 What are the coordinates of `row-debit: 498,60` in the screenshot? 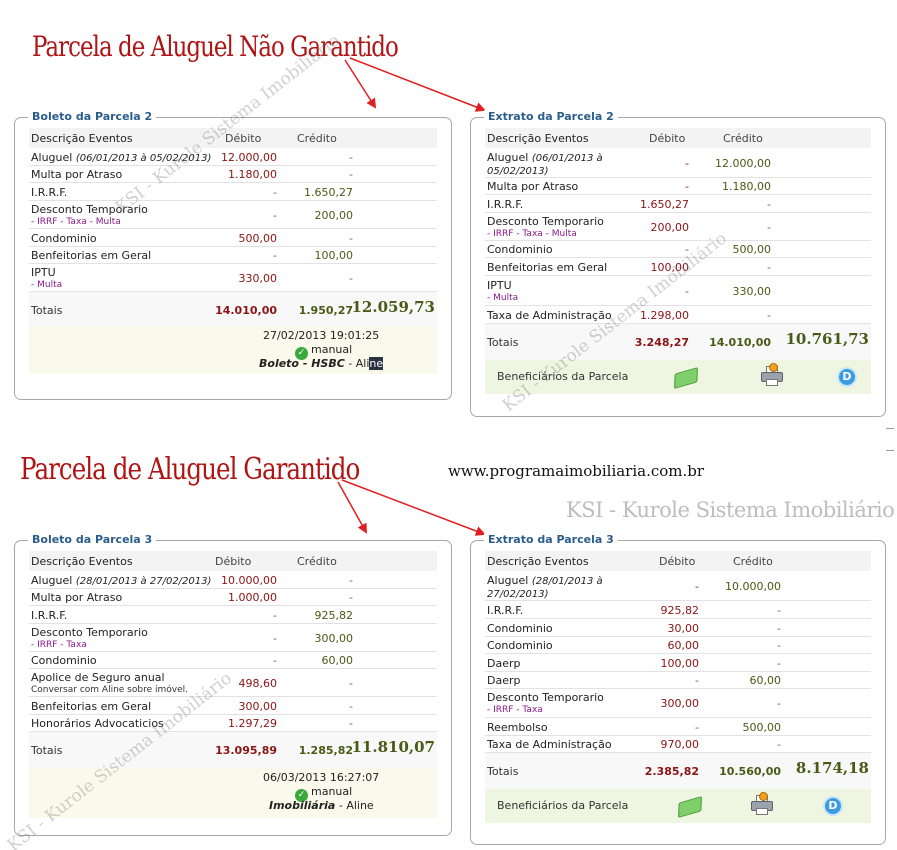 It's located at (258, 683).